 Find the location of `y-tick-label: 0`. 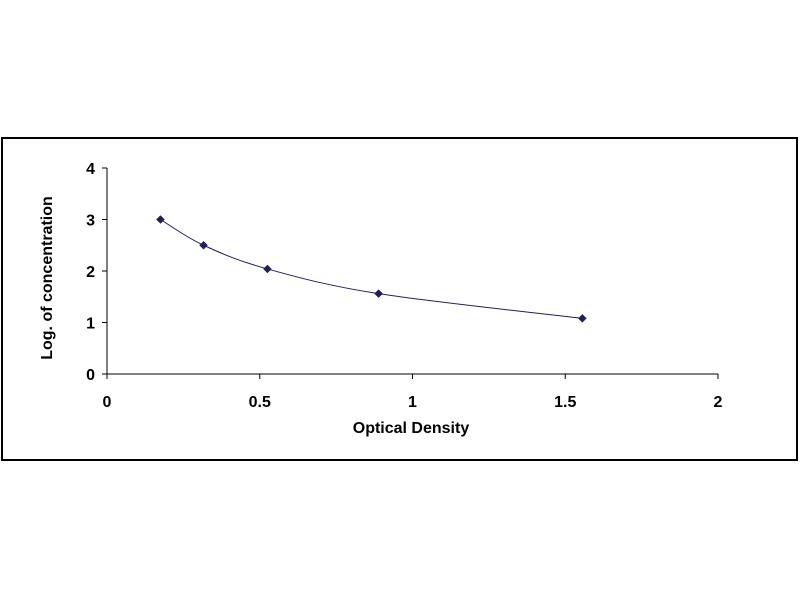

y-tick-label: 0 is located at coordinates (90, 375).